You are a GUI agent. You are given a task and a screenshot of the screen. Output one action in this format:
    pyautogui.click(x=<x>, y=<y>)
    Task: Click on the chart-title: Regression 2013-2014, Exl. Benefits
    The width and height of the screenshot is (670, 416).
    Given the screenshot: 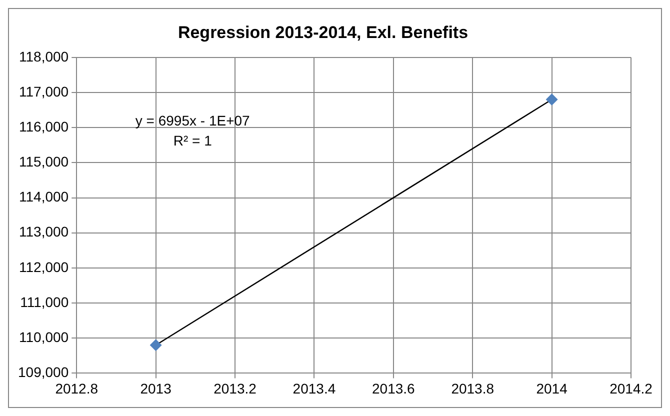 What is the action you would take?
    pyautogui.click(x=323, y=32)
    